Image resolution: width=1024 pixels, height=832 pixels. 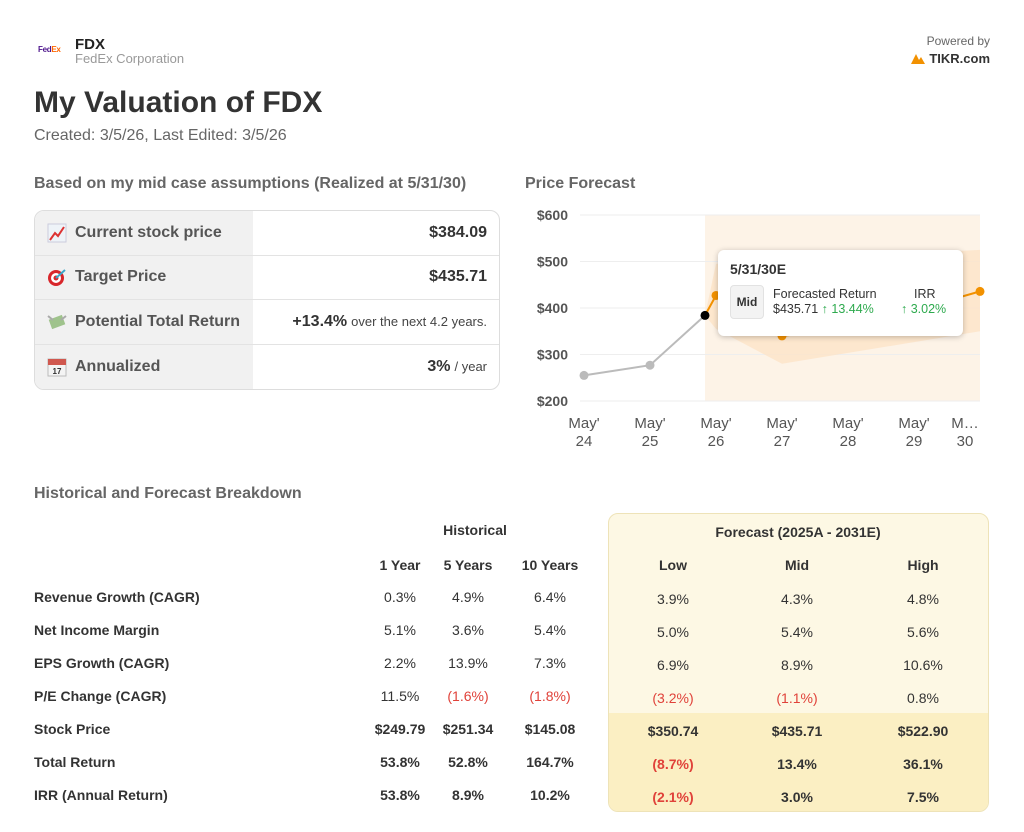 I want to click on column-header: Mid, so click(x=797, y=565).